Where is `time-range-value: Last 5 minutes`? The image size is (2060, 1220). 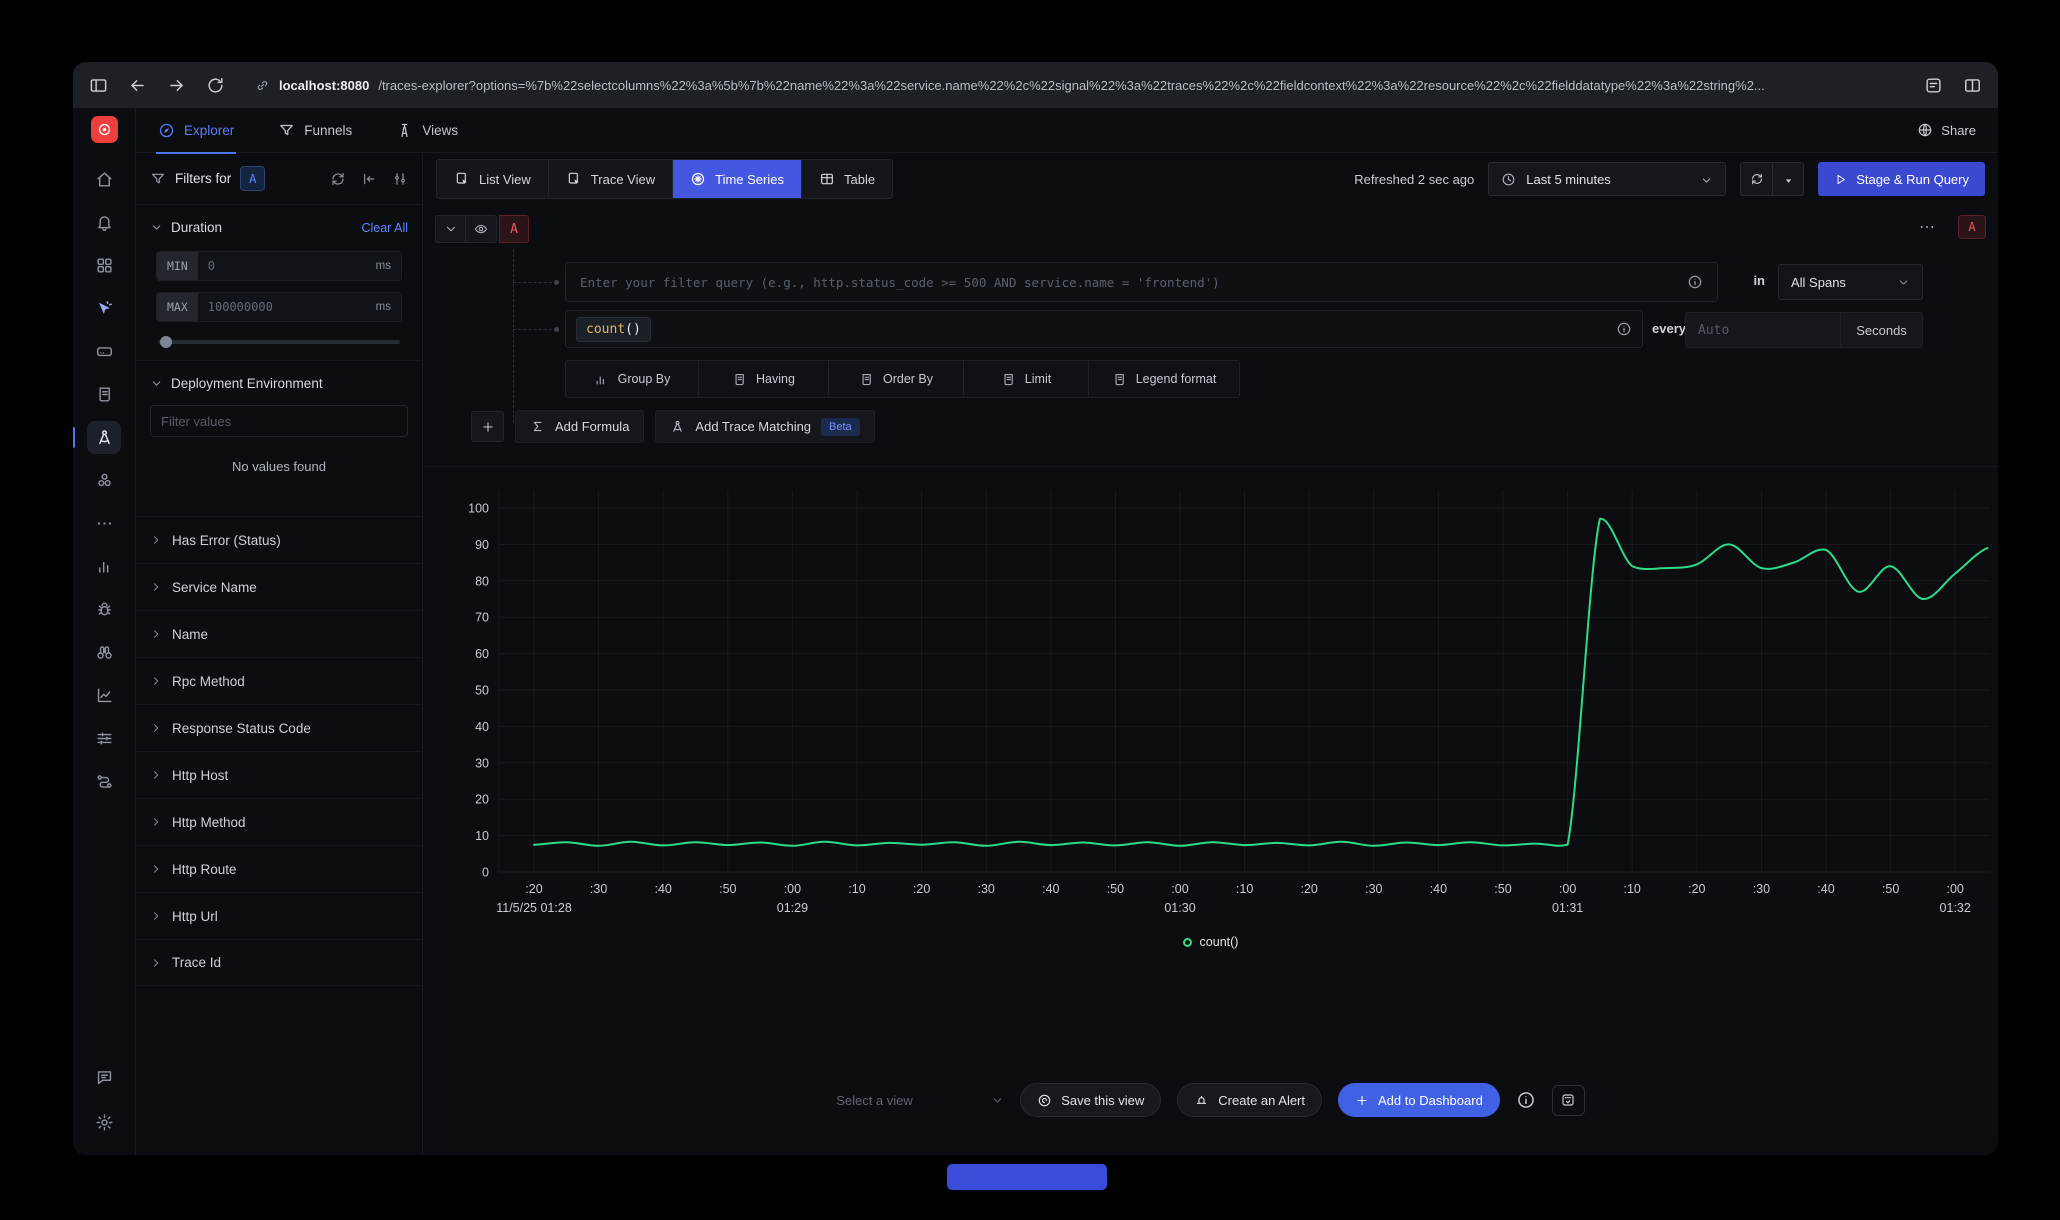
time-range-value: Last 5 minutes is located at coordinates (1568, 179).